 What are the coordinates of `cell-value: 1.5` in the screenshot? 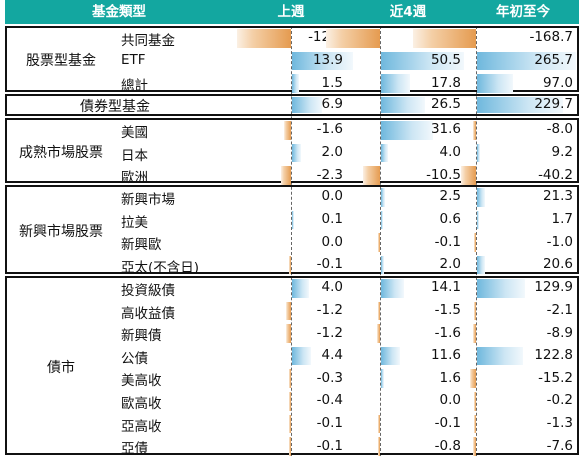 It's located at (332, 82).